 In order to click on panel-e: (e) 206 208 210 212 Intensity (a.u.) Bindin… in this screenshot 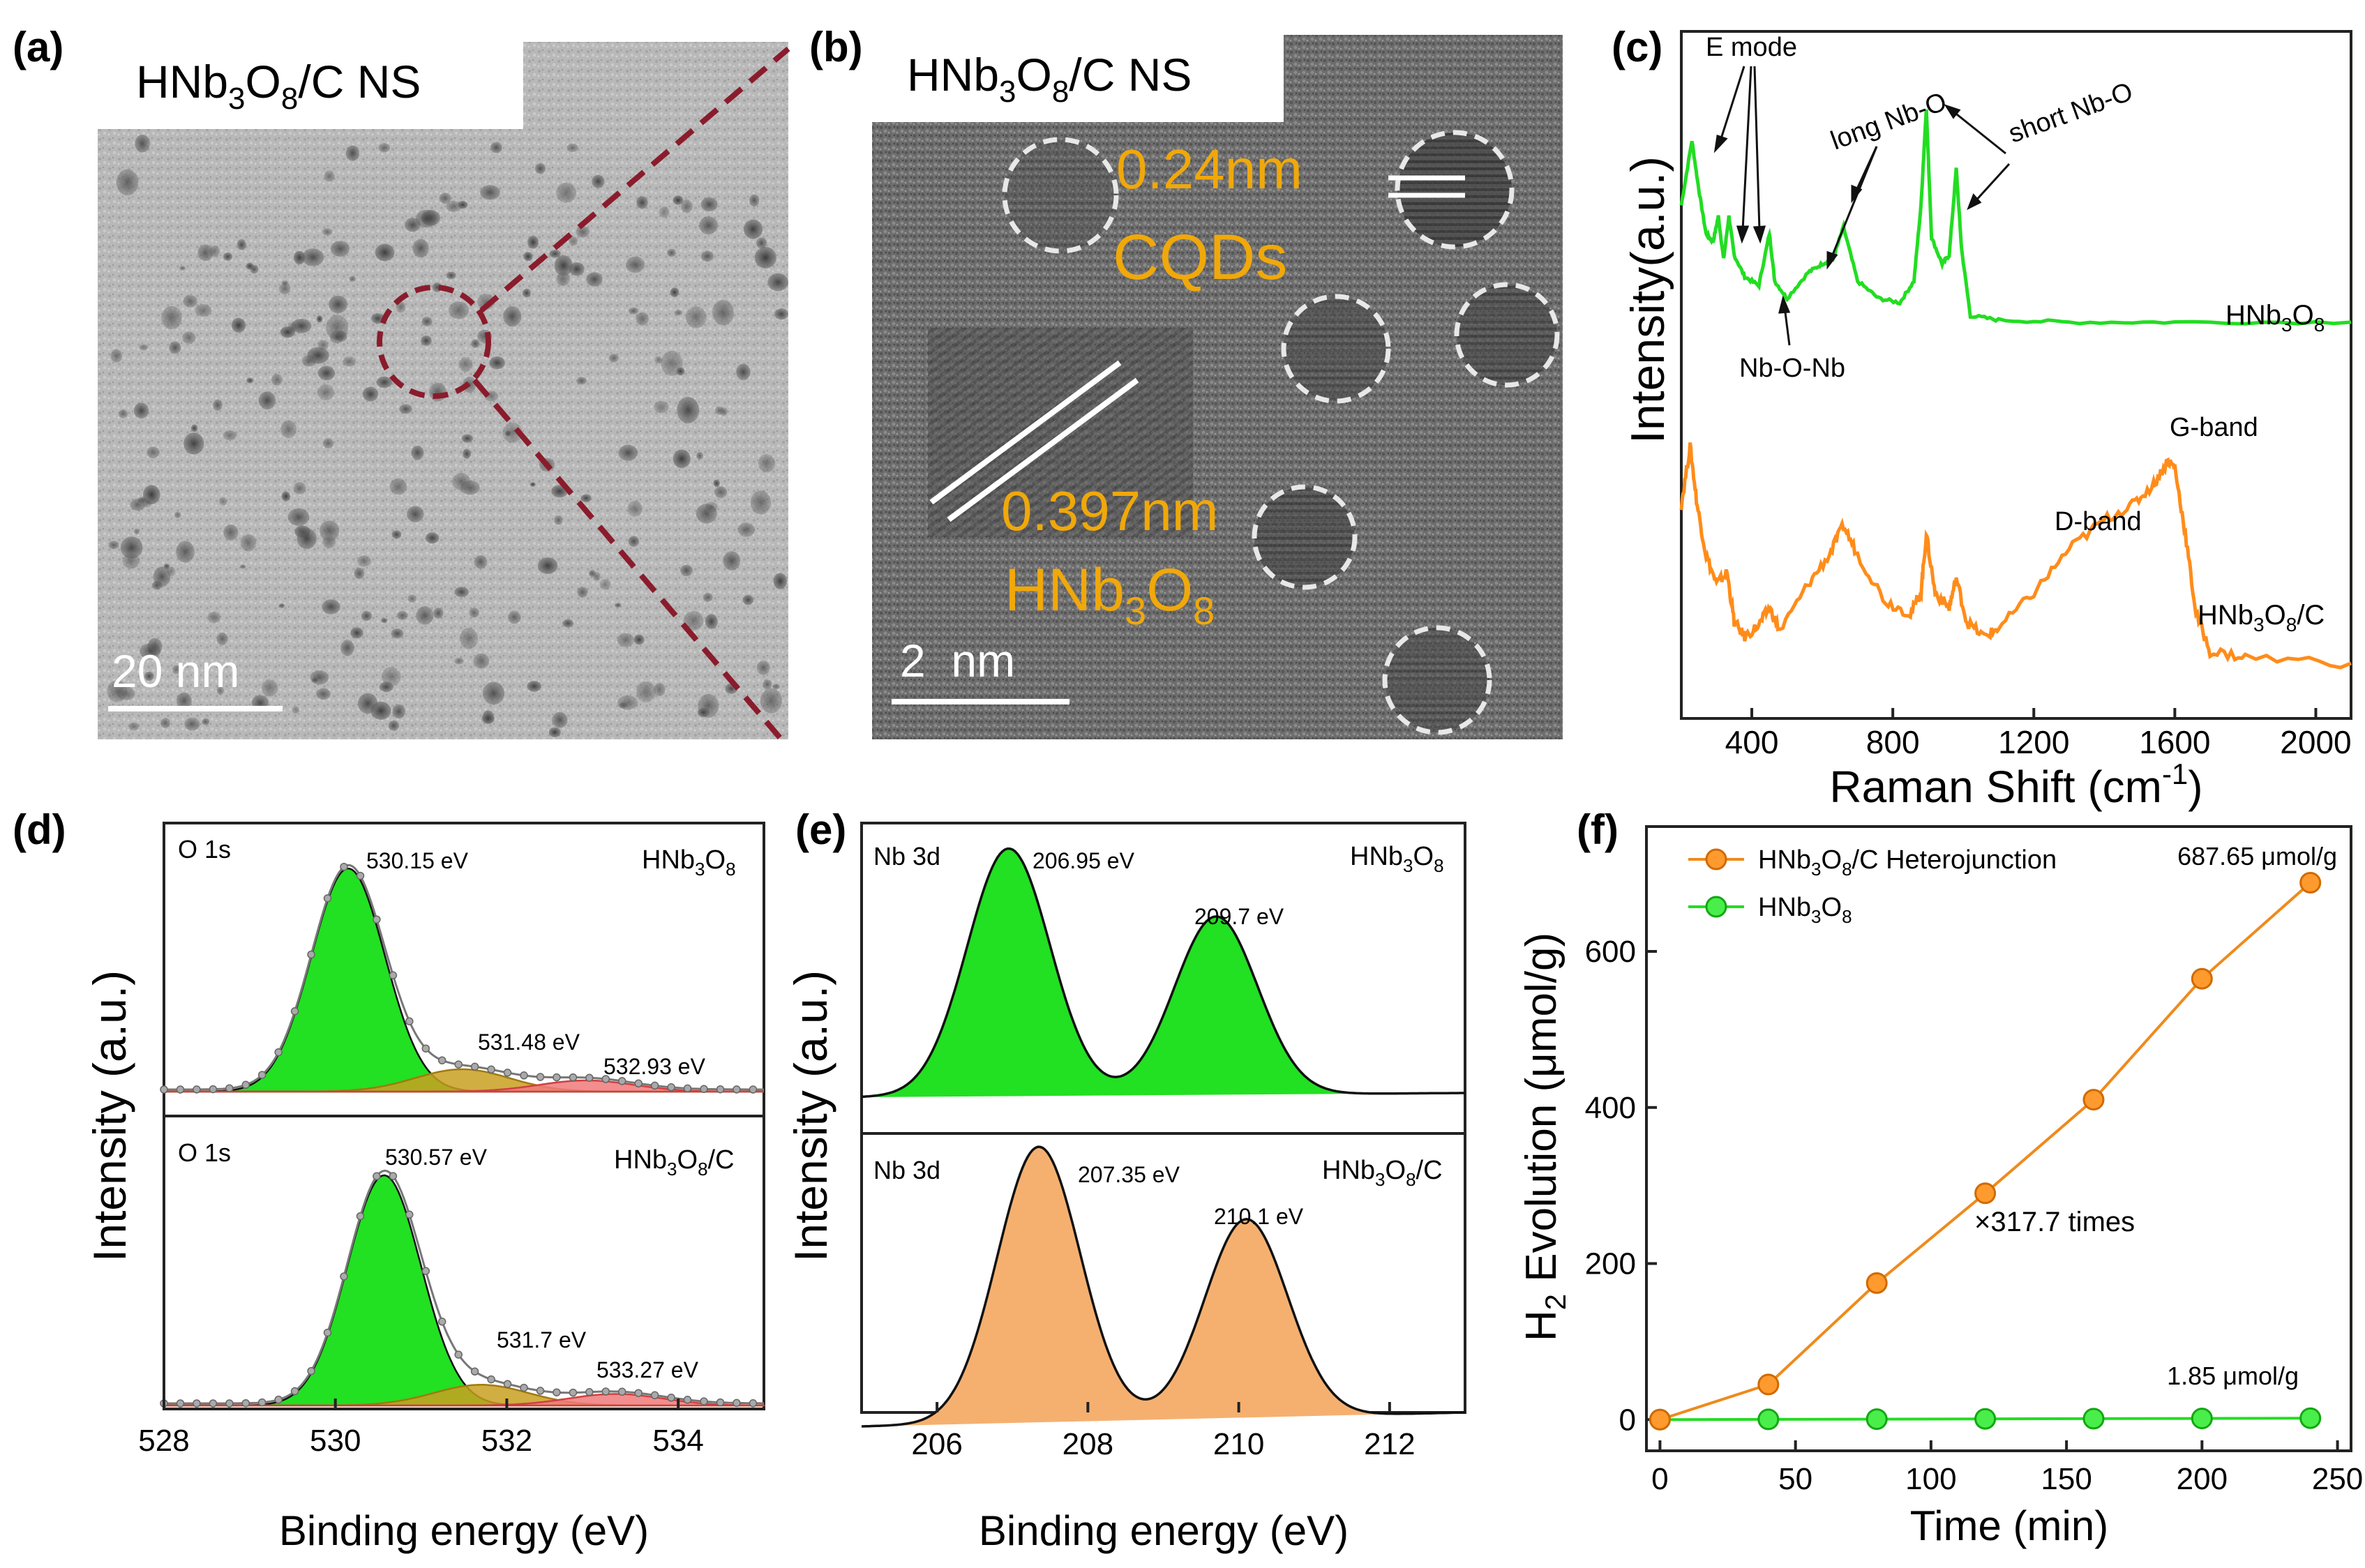, I will do `click(1125, 1180)`.